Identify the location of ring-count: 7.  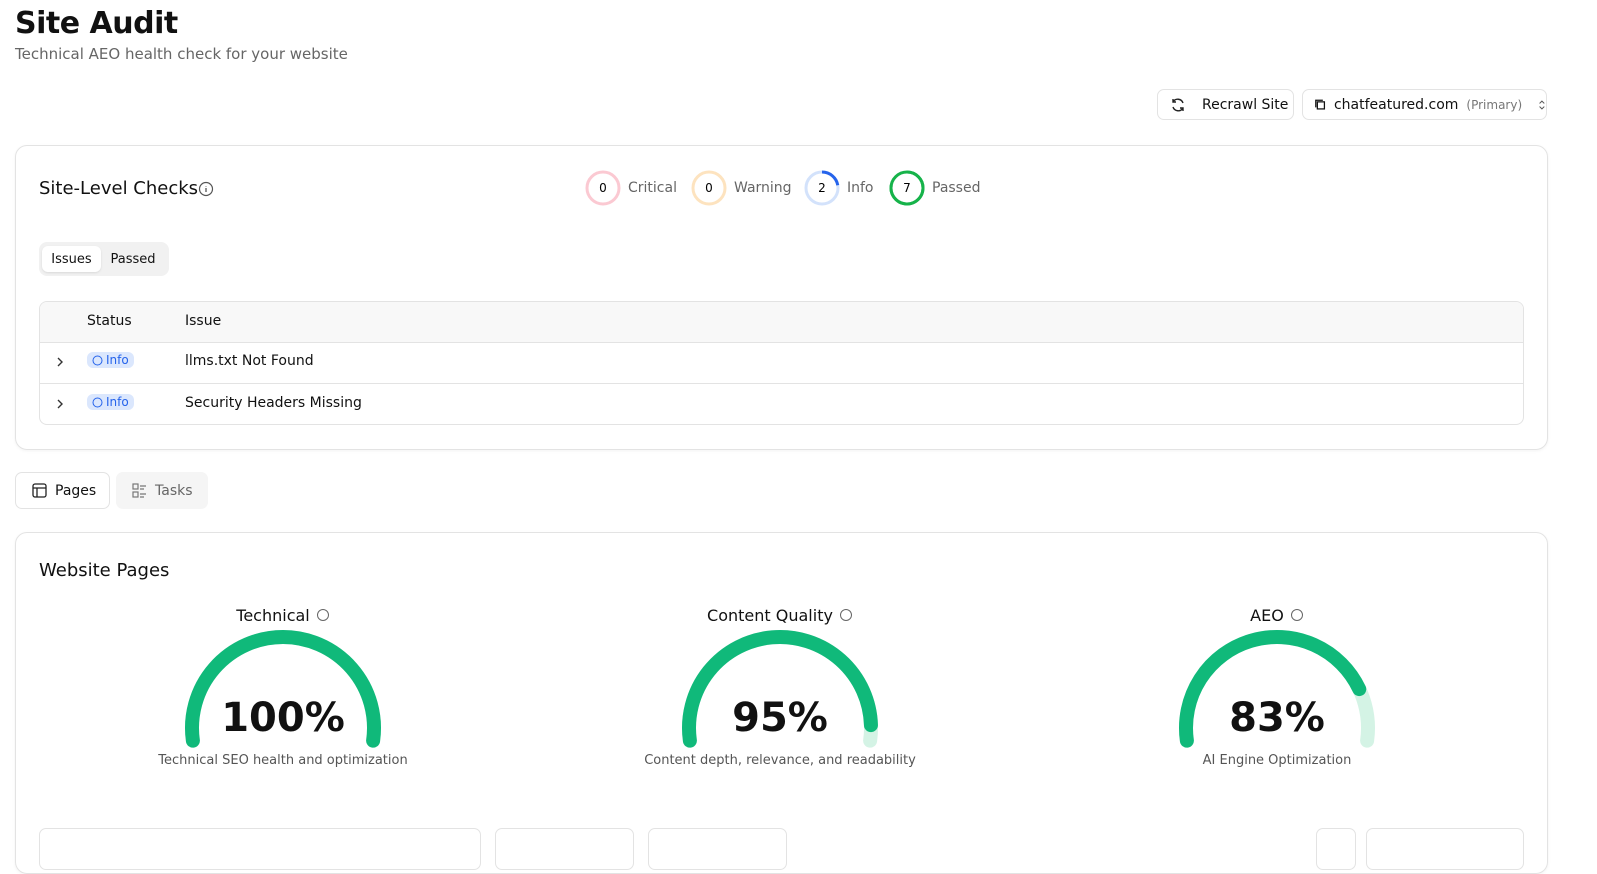
(907, 188).